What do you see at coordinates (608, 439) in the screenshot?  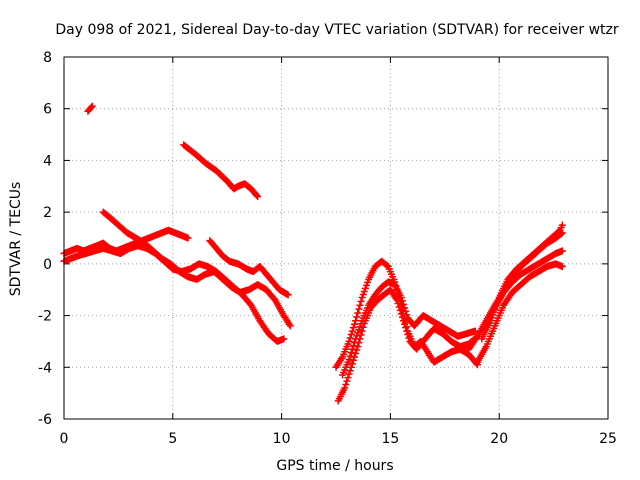 I see `x-tick-label: 25` at bounding box center [608, 439].